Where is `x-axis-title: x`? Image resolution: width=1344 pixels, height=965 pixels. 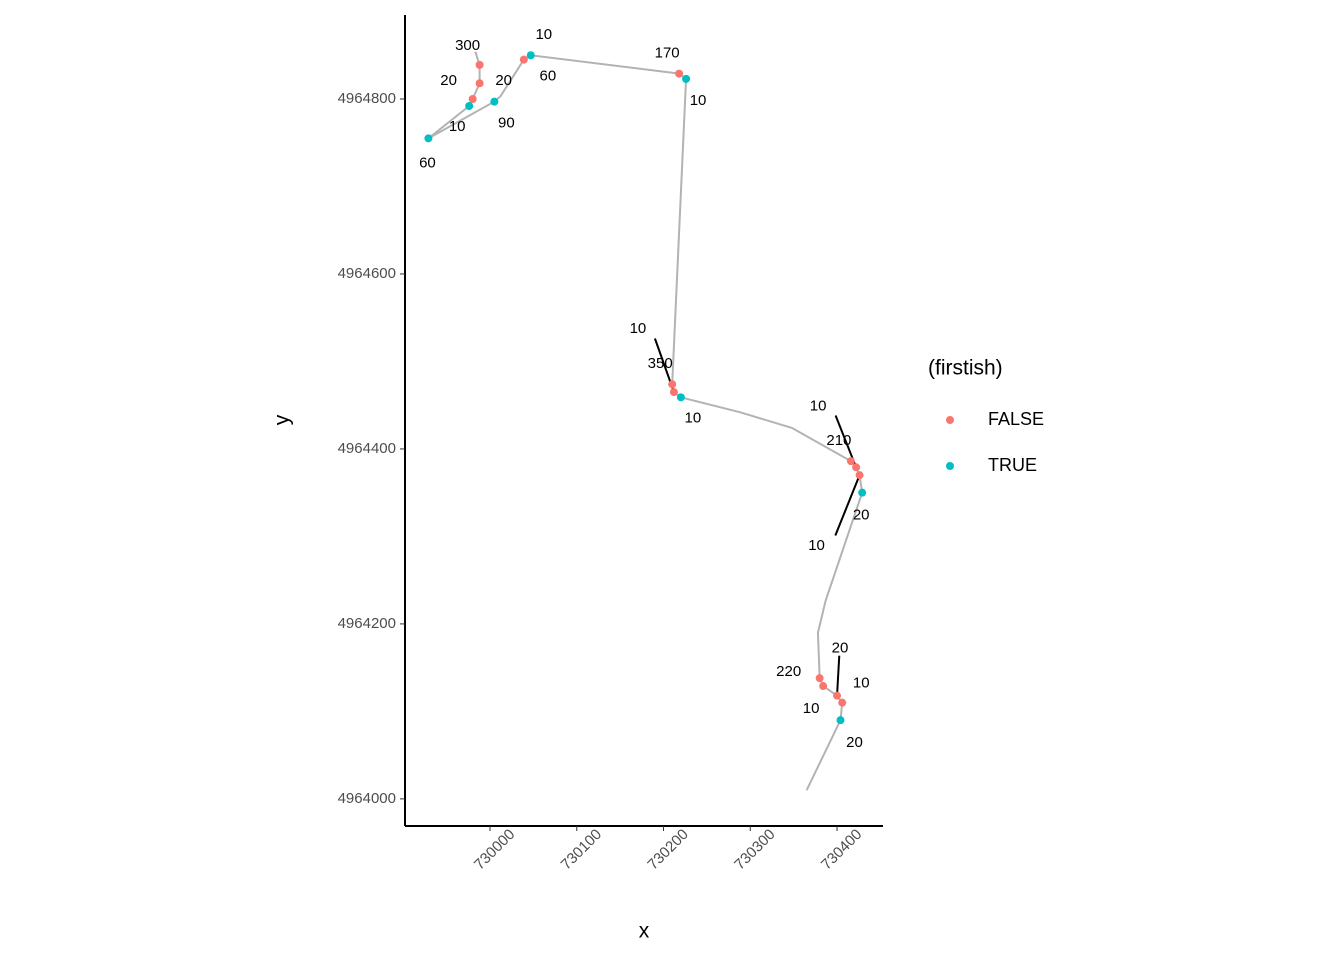 x-axis-title: x is located at coordinates (644, 931).